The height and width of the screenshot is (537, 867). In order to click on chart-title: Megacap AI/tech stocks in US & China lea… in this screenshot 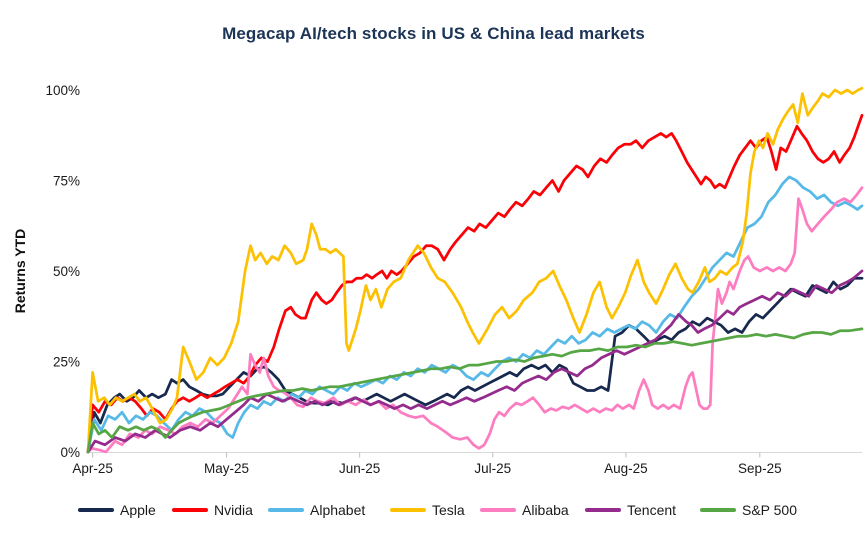, I will do `click(433, 33)`.